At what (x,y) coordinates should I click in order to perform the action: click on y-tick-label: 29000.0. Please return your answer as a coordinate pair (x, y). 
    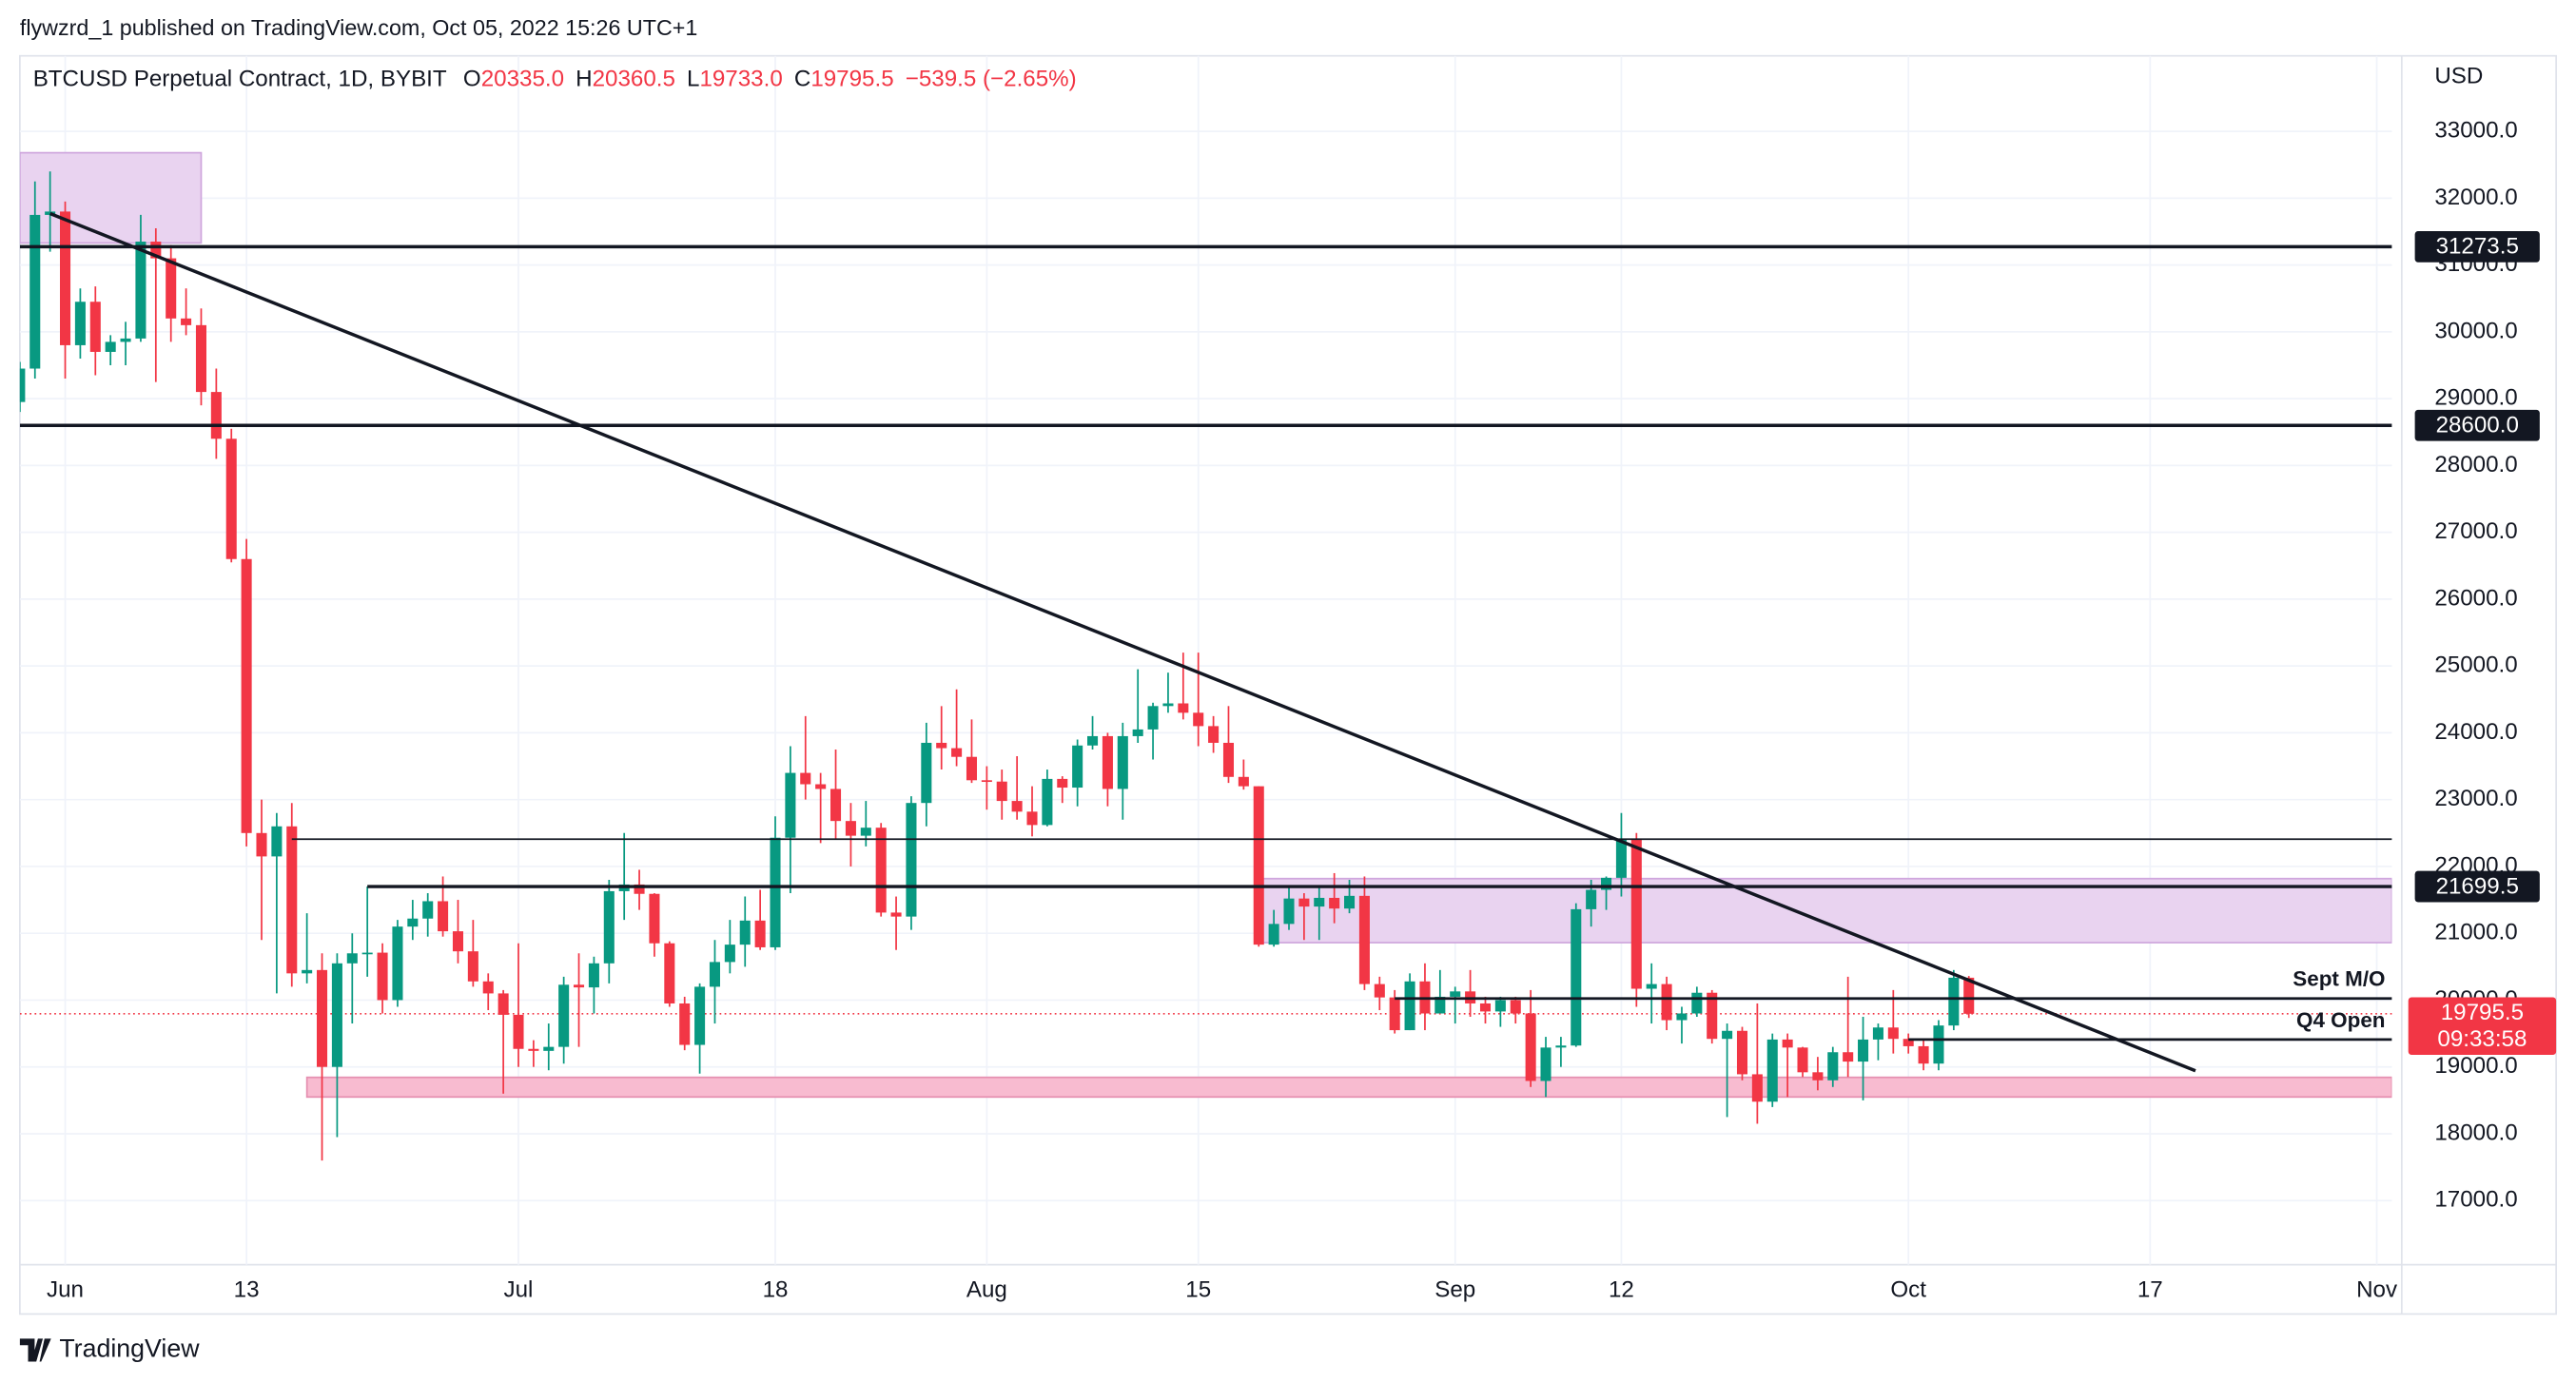
    Looking at the image, I should click on (2476, 398).